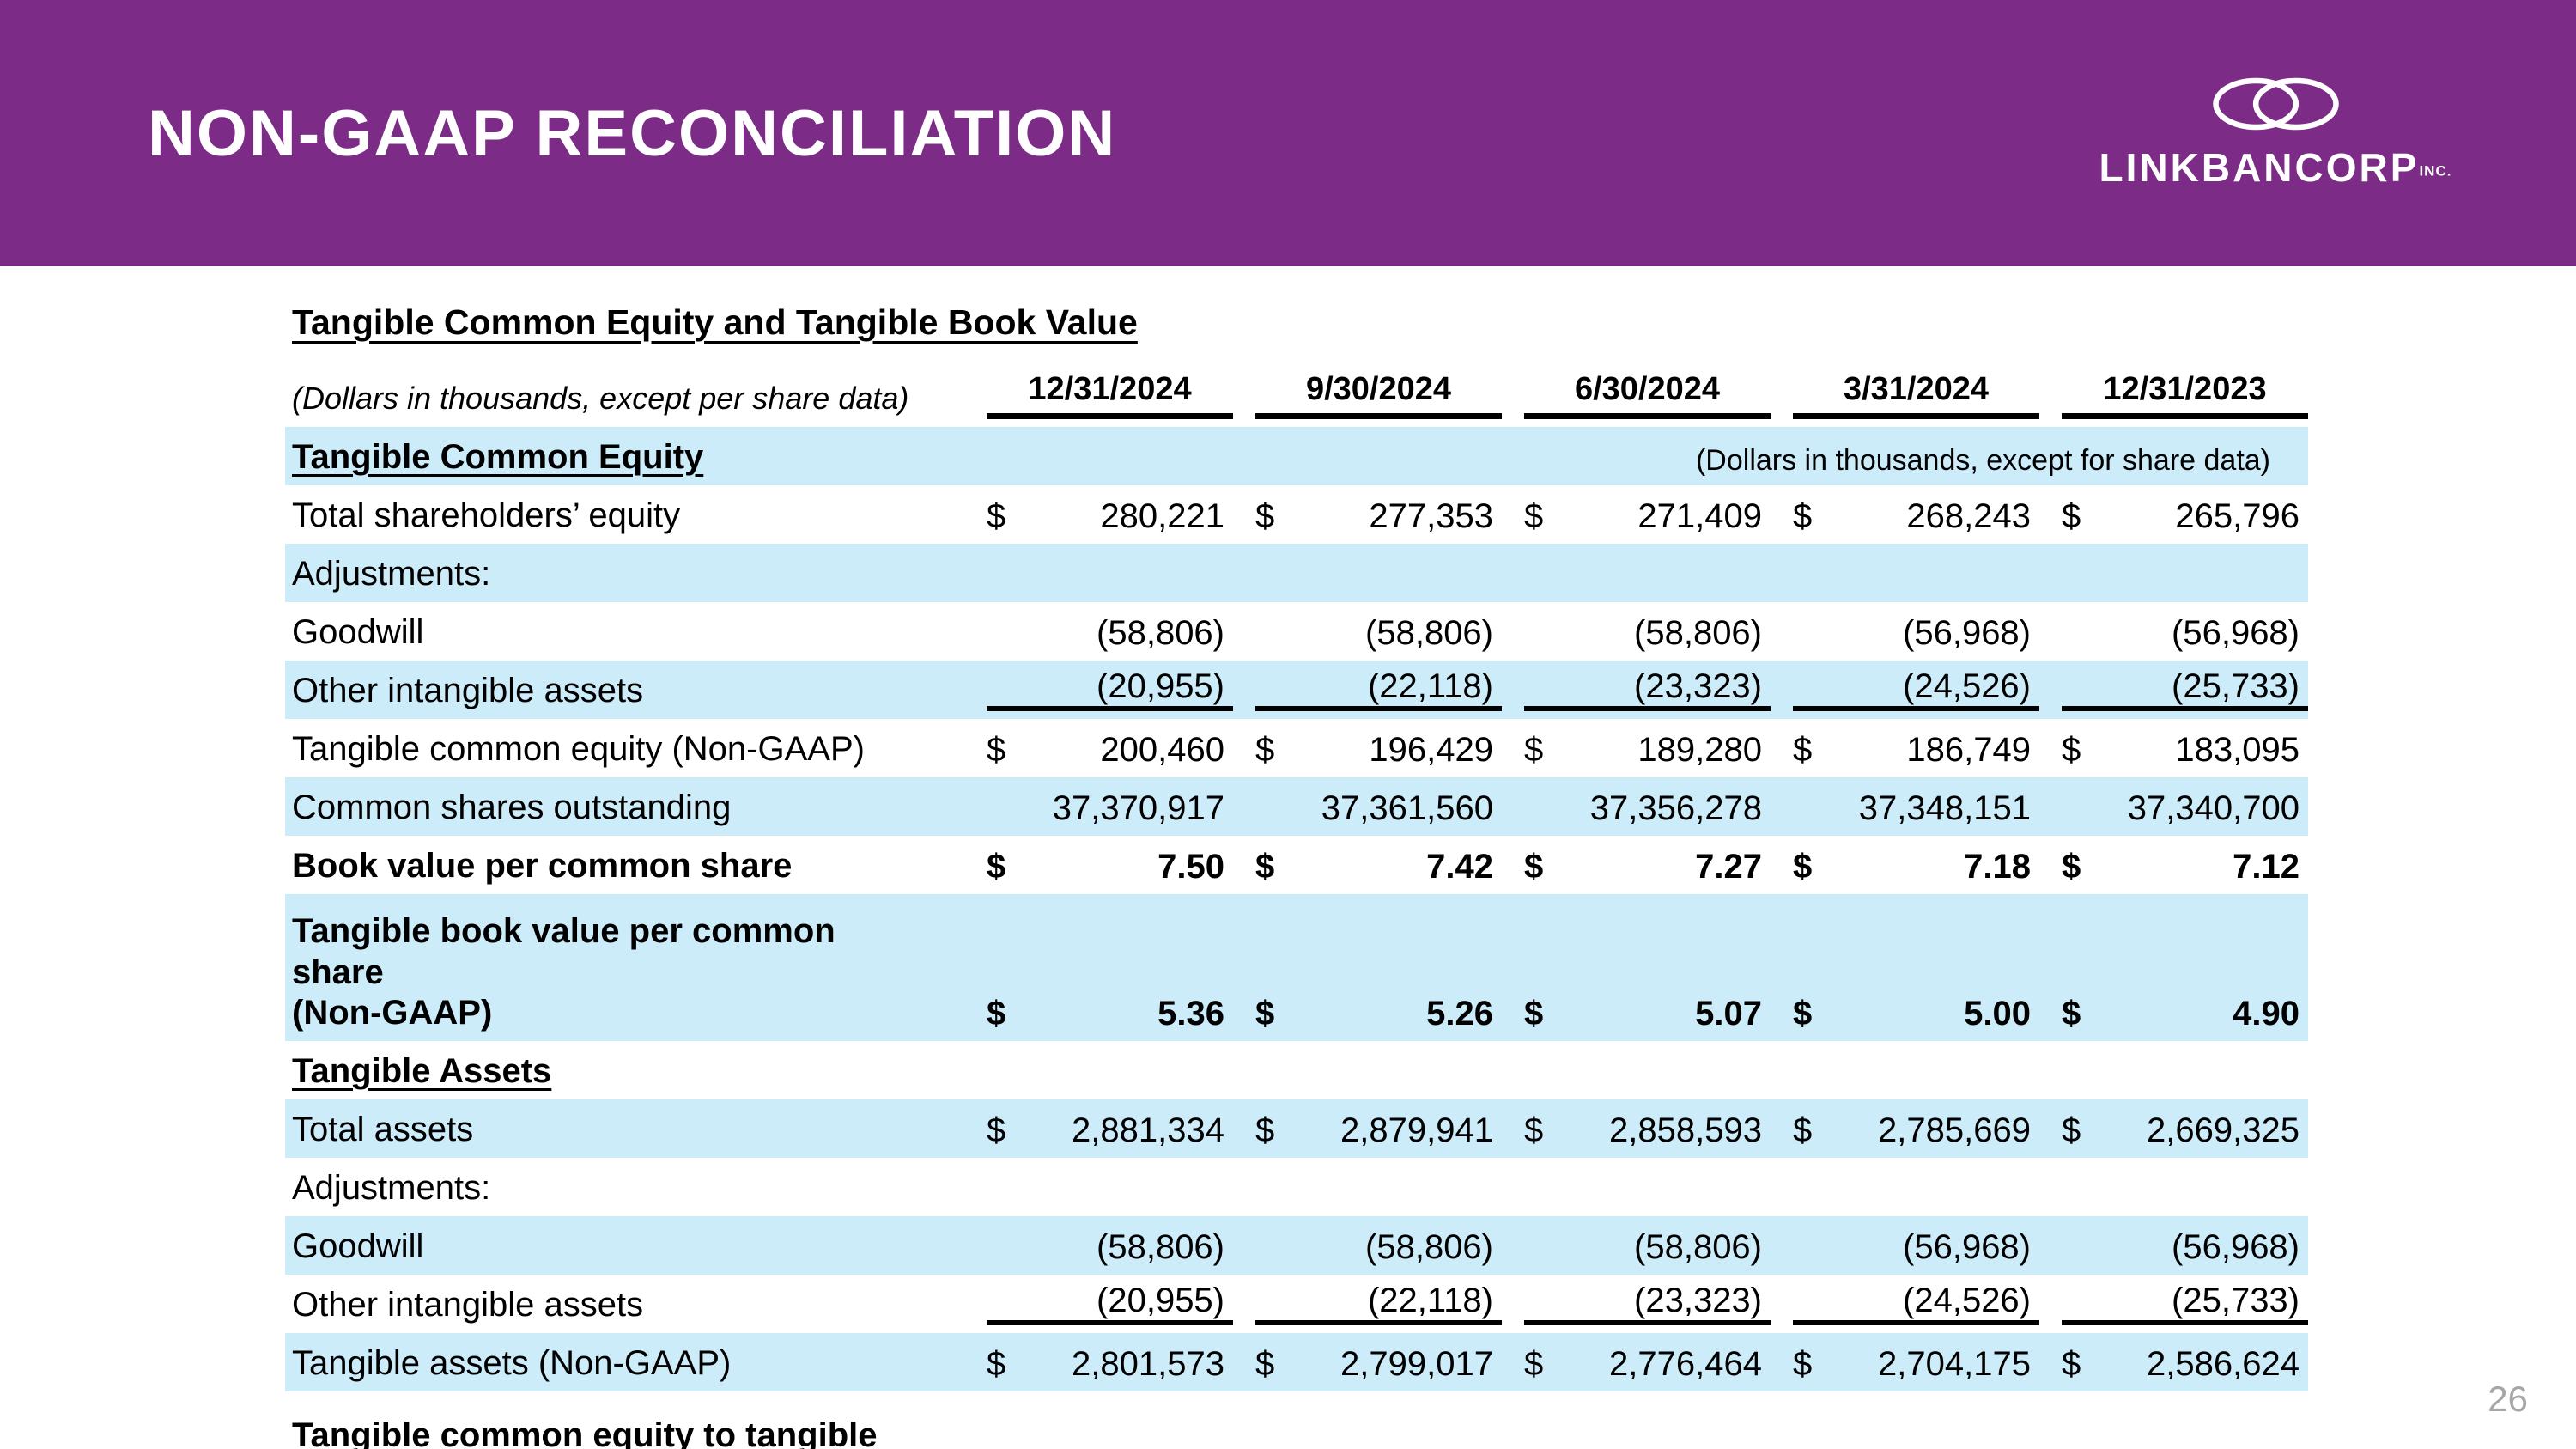 The image size is (2576, 1449). What do you see at coordinates (1686, 1364) in the screenshot?
I see `cell-value: 2,776,464` at bounding box center [1686, 1364].